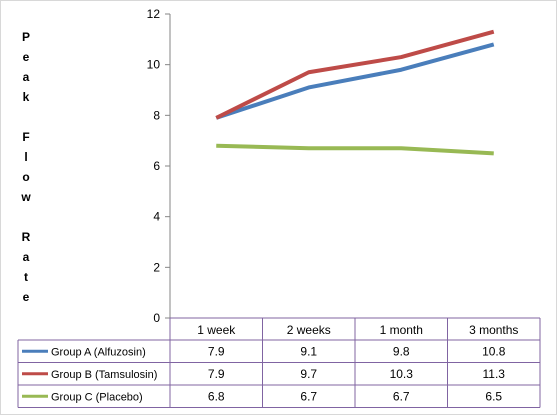  I want to click on y-axis-title-letter: o, so click(26, 177).